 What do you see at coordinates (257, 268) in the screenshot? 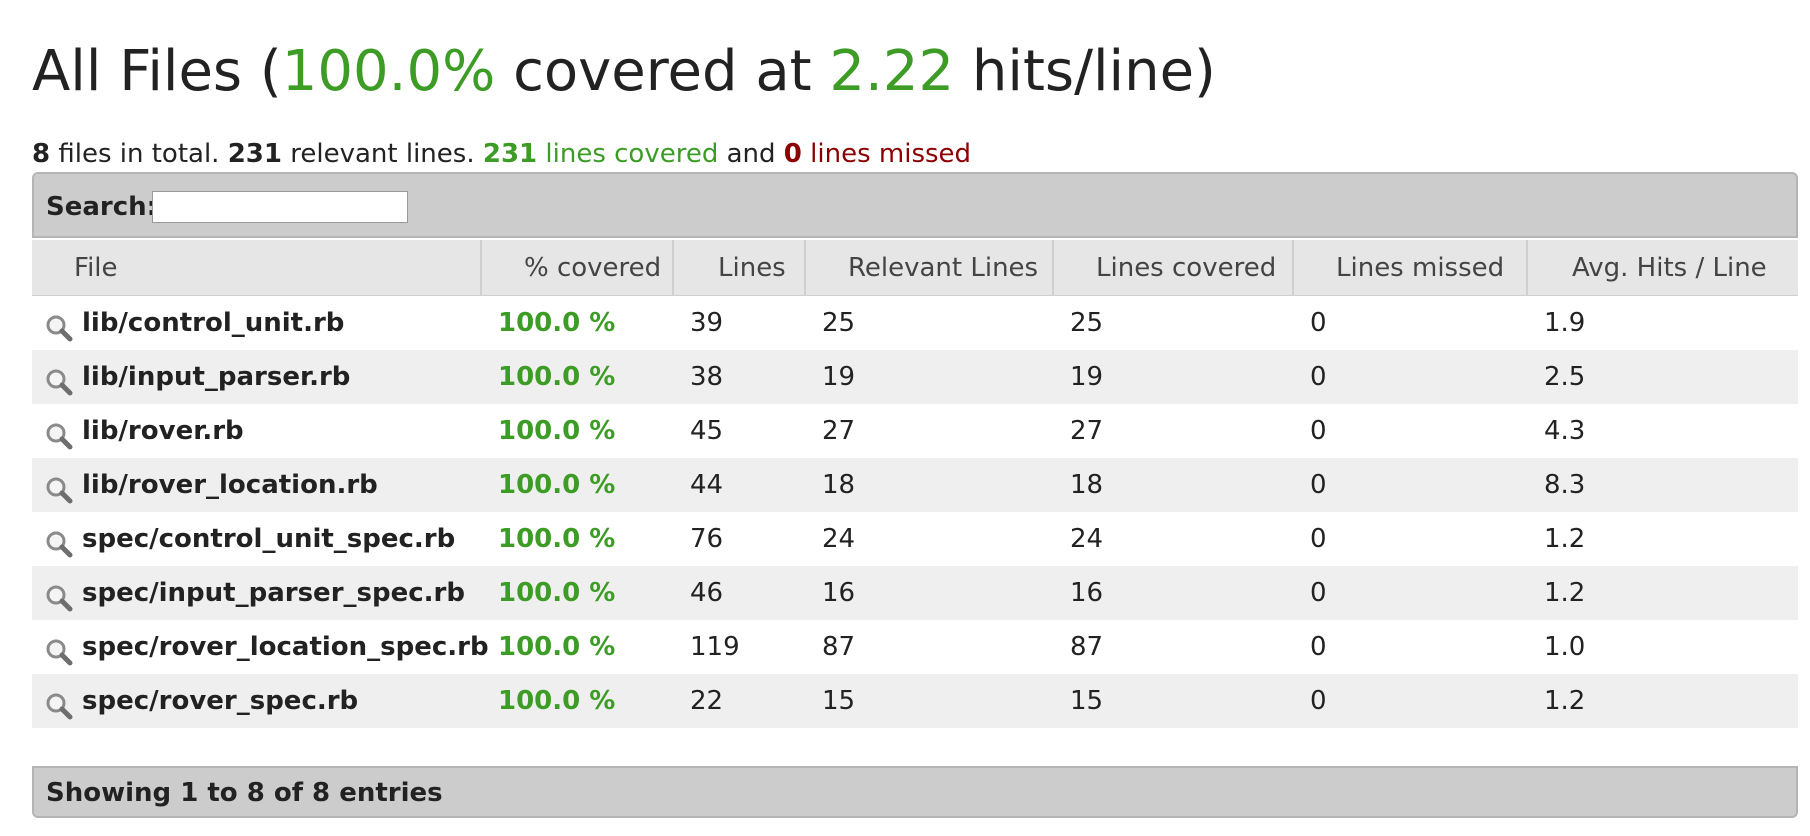
I see `column-header-file: File` at bounding box center [257, 268].